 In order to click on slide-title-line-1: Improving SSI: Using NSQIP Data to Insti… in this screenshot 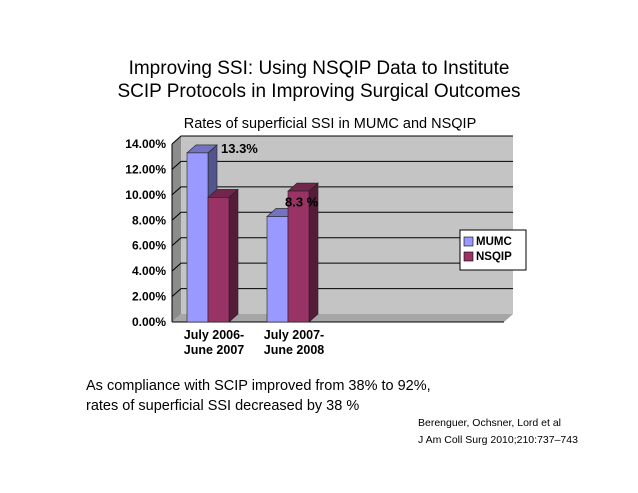, I will do `click(319, 68)`.